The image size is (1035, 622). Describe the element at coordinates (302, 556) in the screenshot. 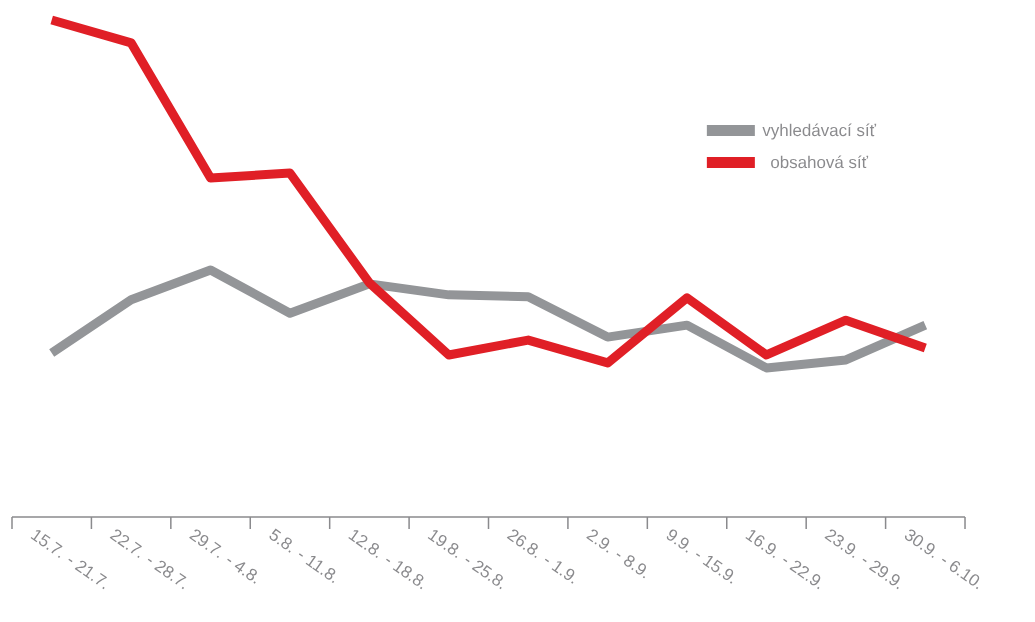

I see `x-tick-label: 5.8. - 11.8.` at that location.